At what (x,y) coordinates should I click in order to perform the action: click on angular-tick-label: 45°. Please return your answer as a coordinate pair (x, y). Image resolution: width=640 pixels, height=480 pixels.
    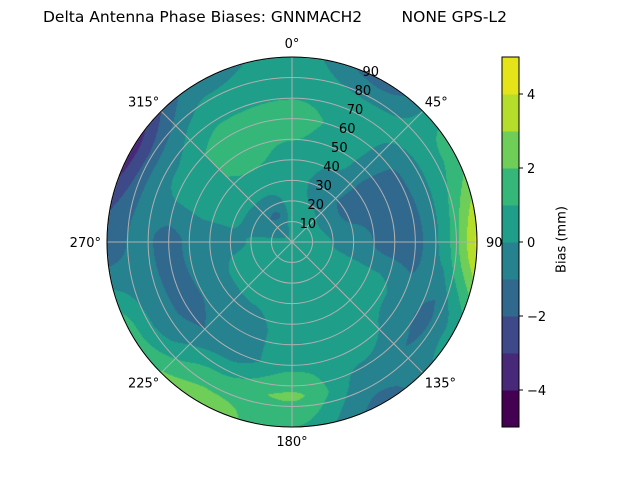
    Looking at the image, I should click on (436, 102).